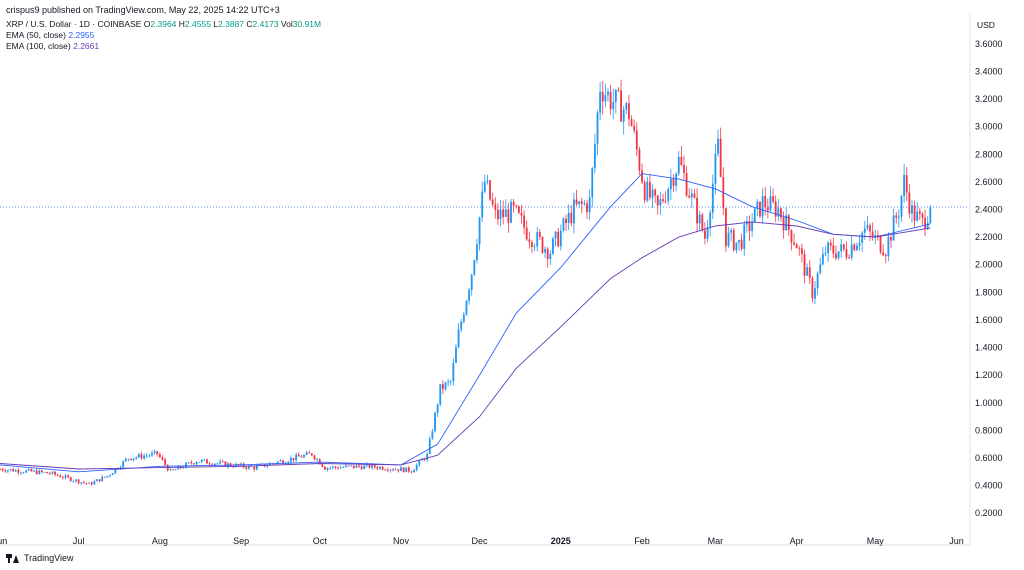  What do you see at coordinates (160, 541) in the screenshot?
I see `x-tick-label: Aug` at bounding box center [160, 541].